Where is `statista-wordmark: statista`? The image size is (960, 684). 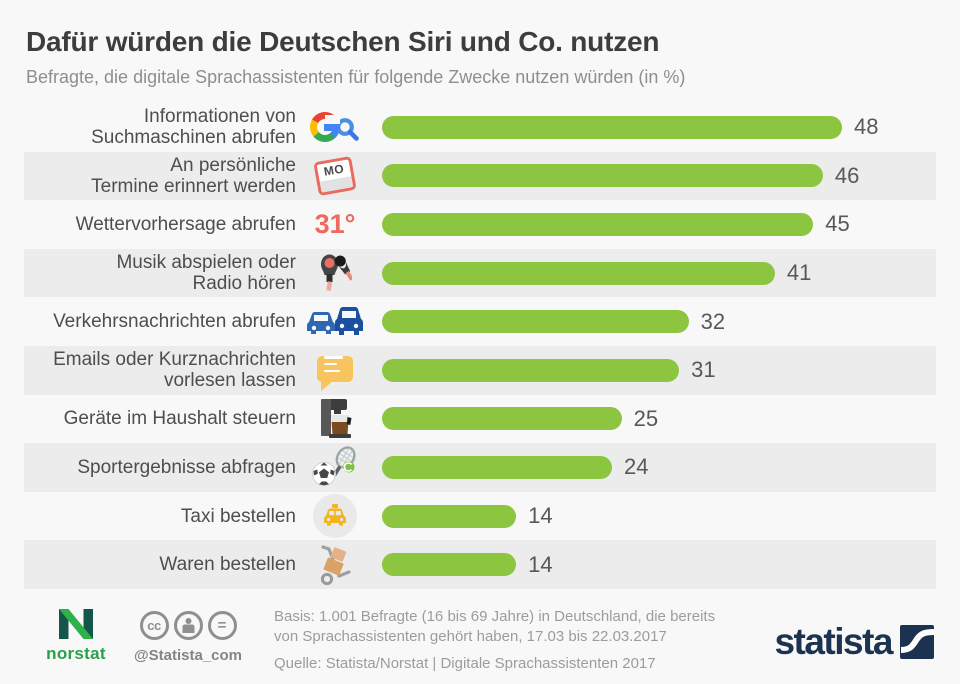 statista-wordmark: statista is located at coordinates (833, 641).